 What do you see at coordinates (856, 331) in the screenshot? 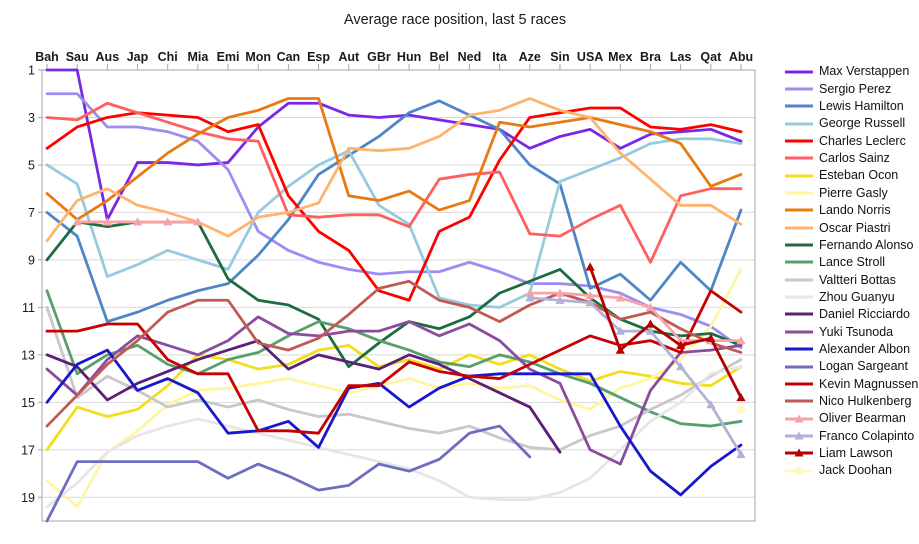
I see `legend-label-yuki-tsunoda: Yuki Tsunoda` at bounding box center [856, 331].